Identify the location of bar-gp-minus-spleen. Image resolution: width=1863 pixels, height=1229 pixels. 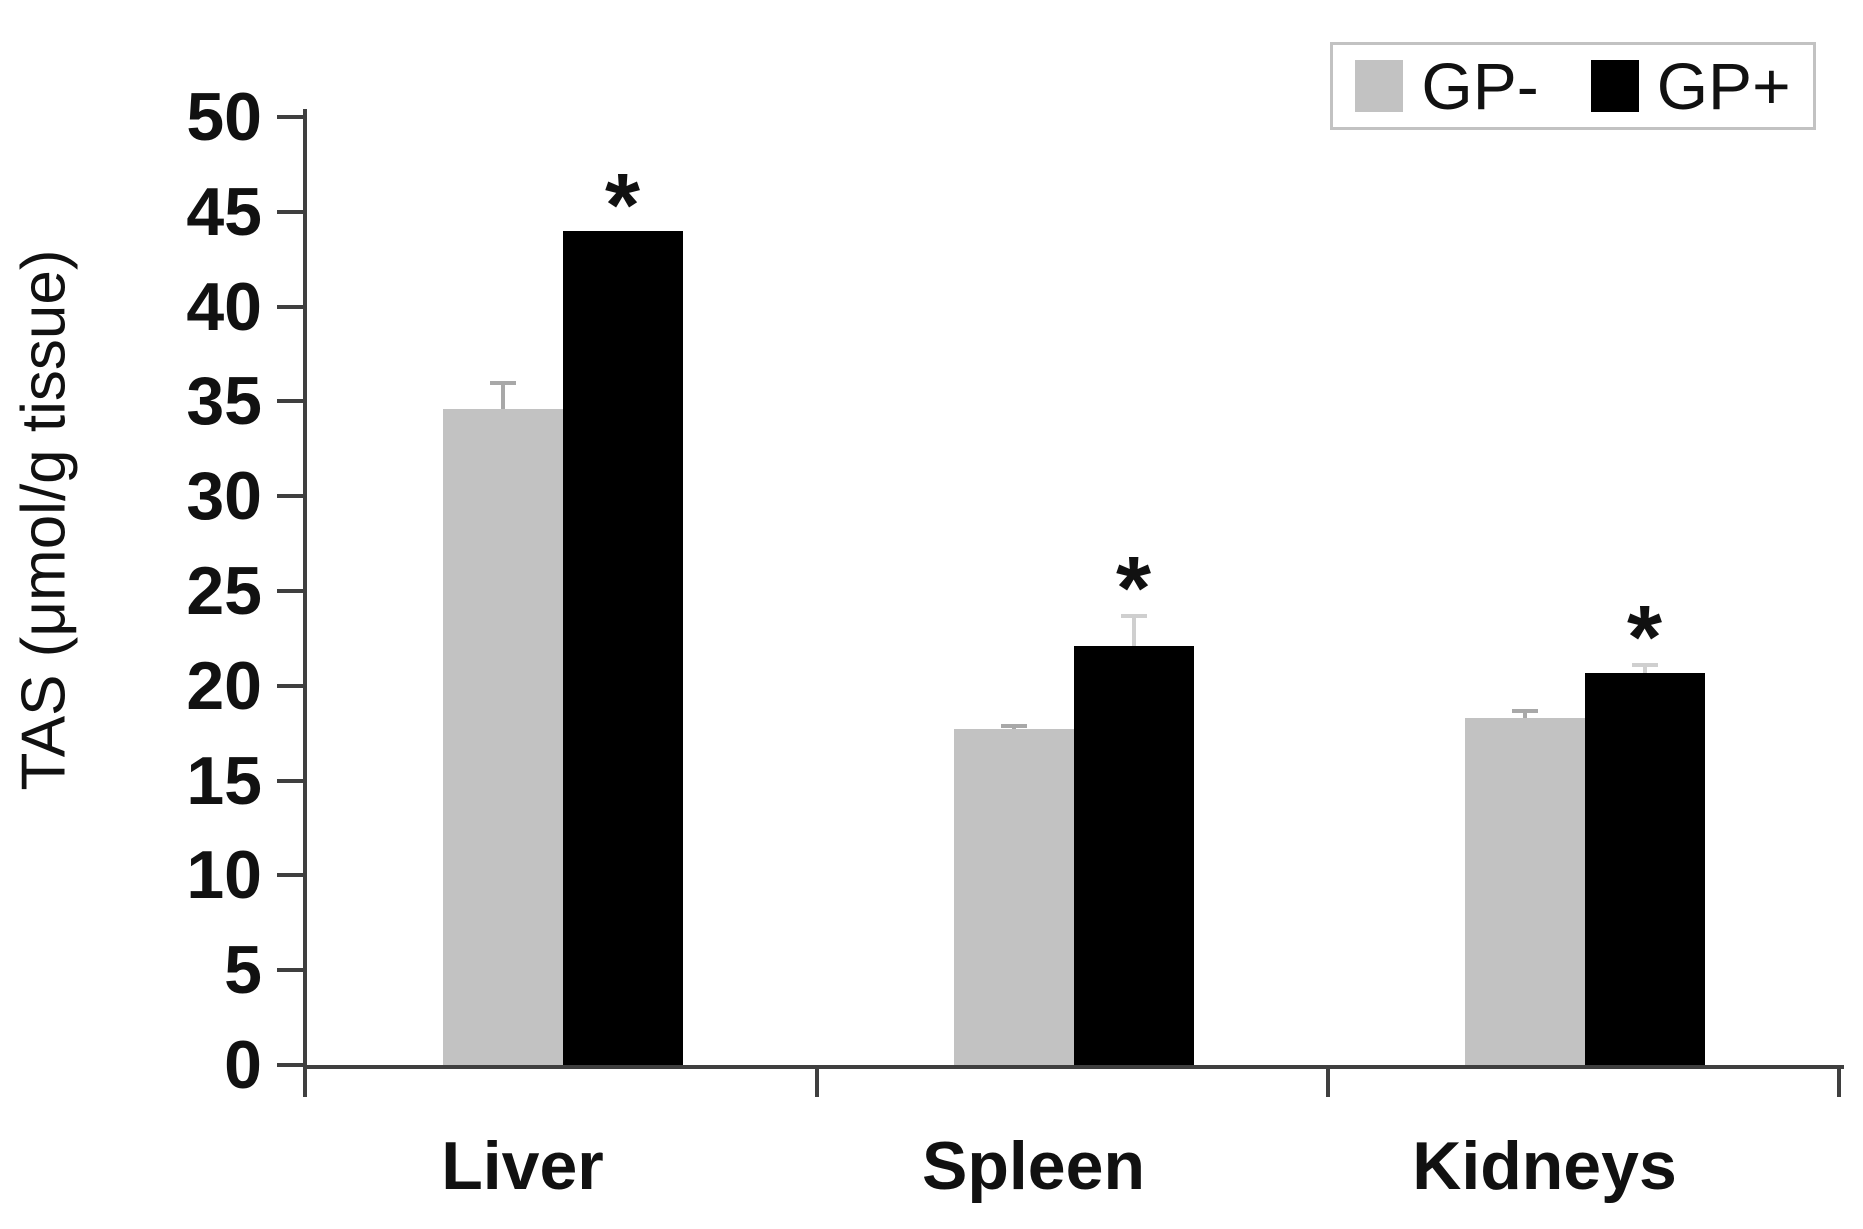
(1013, 897).